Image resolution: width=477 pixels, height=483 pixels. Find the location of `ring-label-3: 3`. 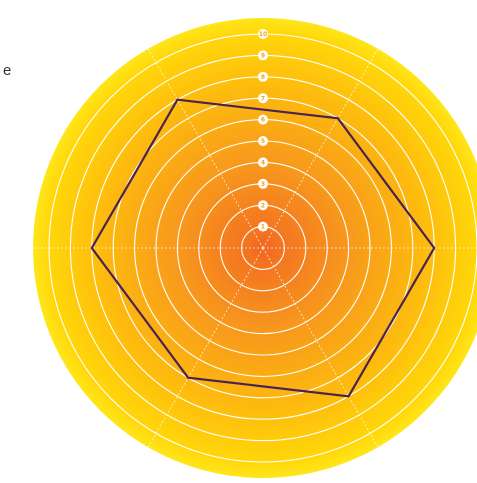

ring-label-3: 3 is located at coordinates (263, 183).